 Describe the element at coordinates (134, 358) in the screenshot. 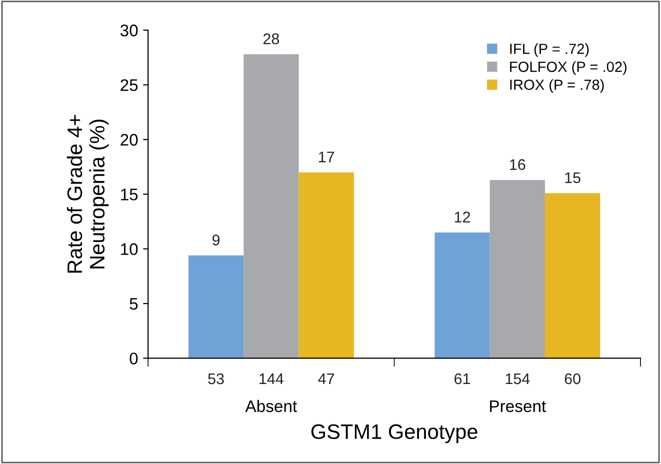

I see `y-tick-label: 0` at that location.